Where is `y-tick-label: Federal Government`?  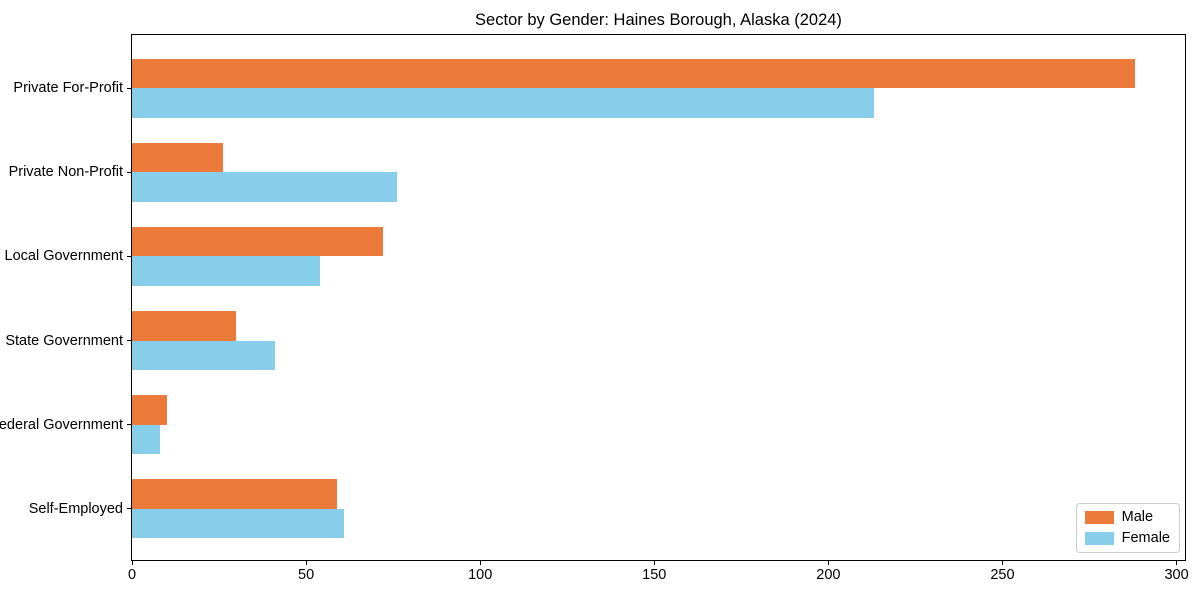 y-tick-label: Federal Government is located at coordinates (61, 424).